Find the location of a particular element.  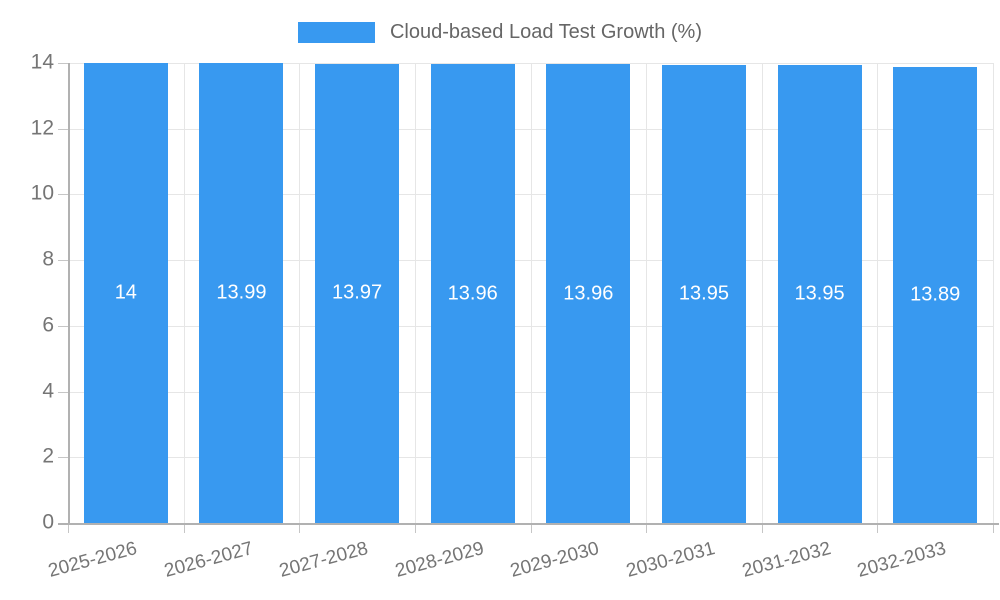

y-axis-tick-label: 4 is located at coordinates (48, 391).